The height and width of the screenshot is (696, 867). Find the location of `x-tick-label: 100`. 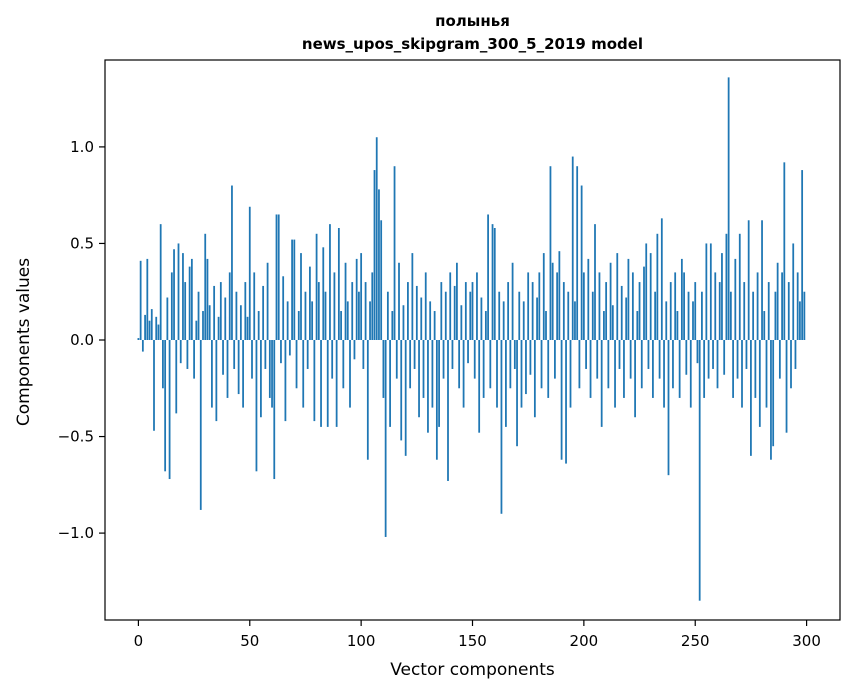

x-tick-label: 100 is located at coordinates (361, 641).